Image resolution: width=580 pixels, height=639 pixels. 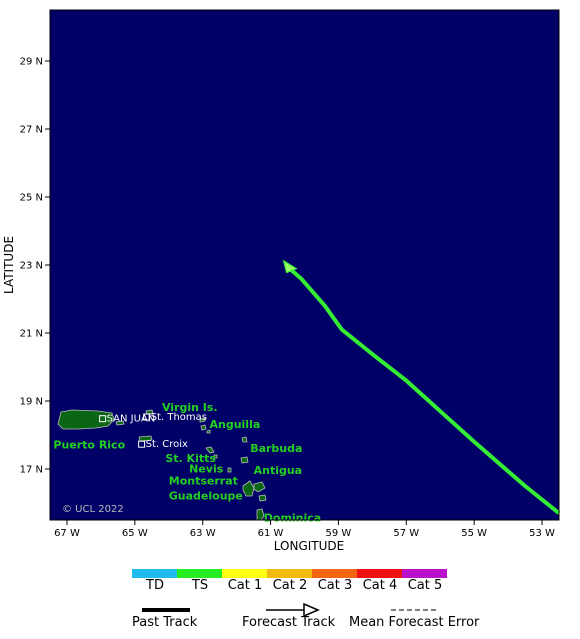 What do you see at coordinates (165, 622) in the screenshot?
I see `past-track-label: Past Track` at bounding box center [165, 622].